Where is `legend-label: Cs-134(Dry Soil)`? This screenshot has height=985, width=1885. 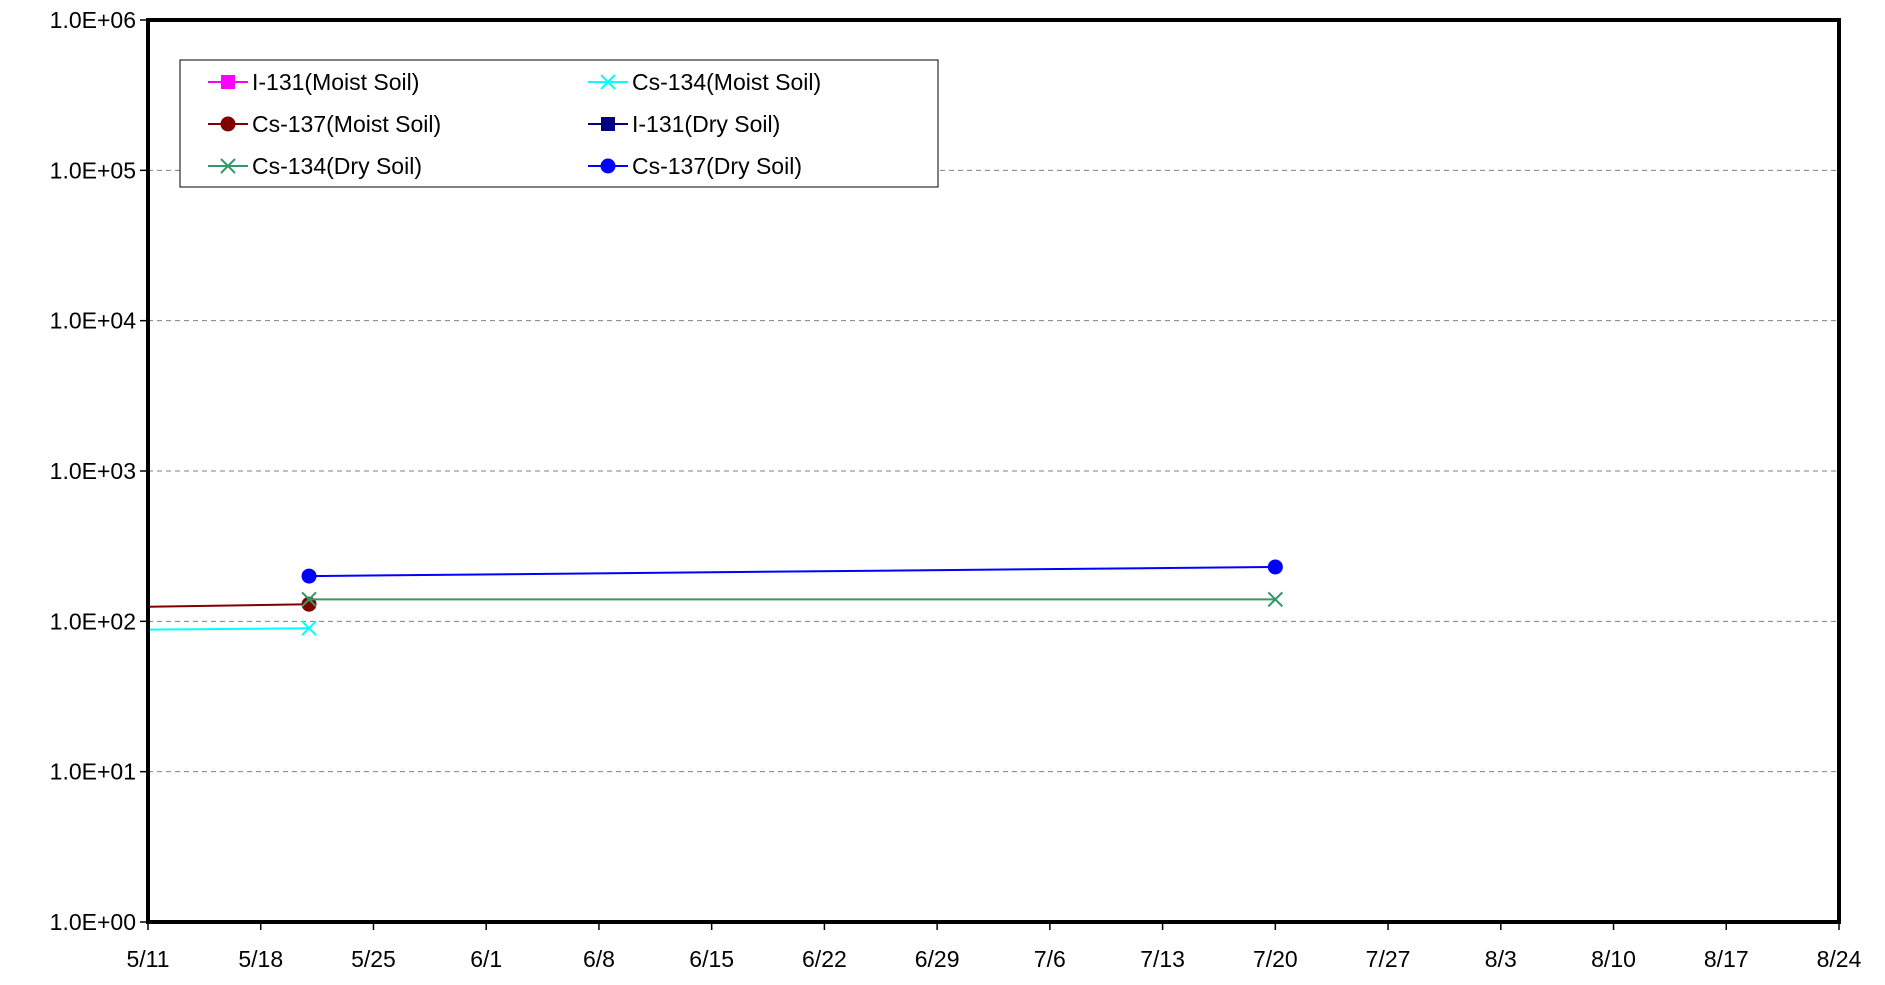
legend-label: Cs-134(Dry Soil) is located at coordinates (337, 166).